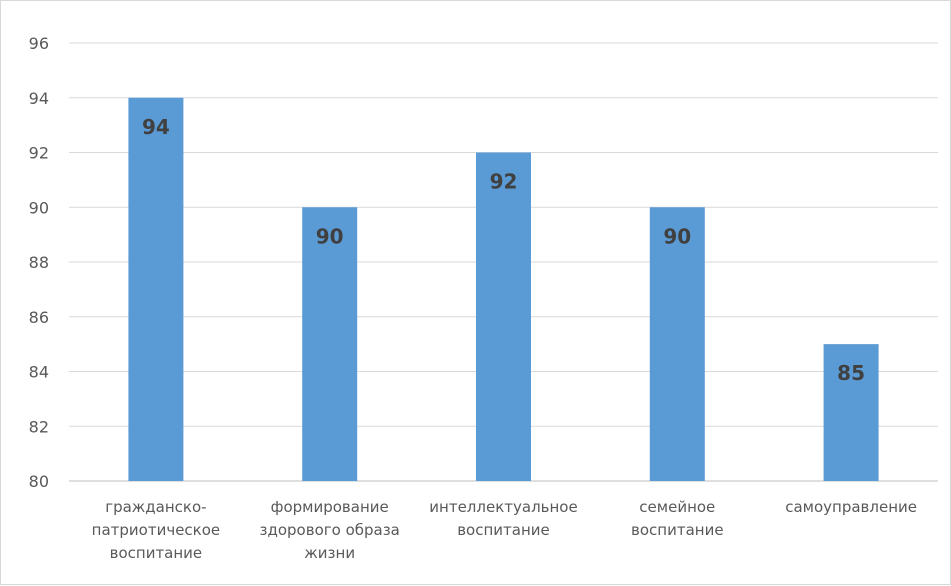  What do you see at coordinates (39, 98) in the screenshot?
I see `y-tick-label: 94` at bounding box center [39, 98].